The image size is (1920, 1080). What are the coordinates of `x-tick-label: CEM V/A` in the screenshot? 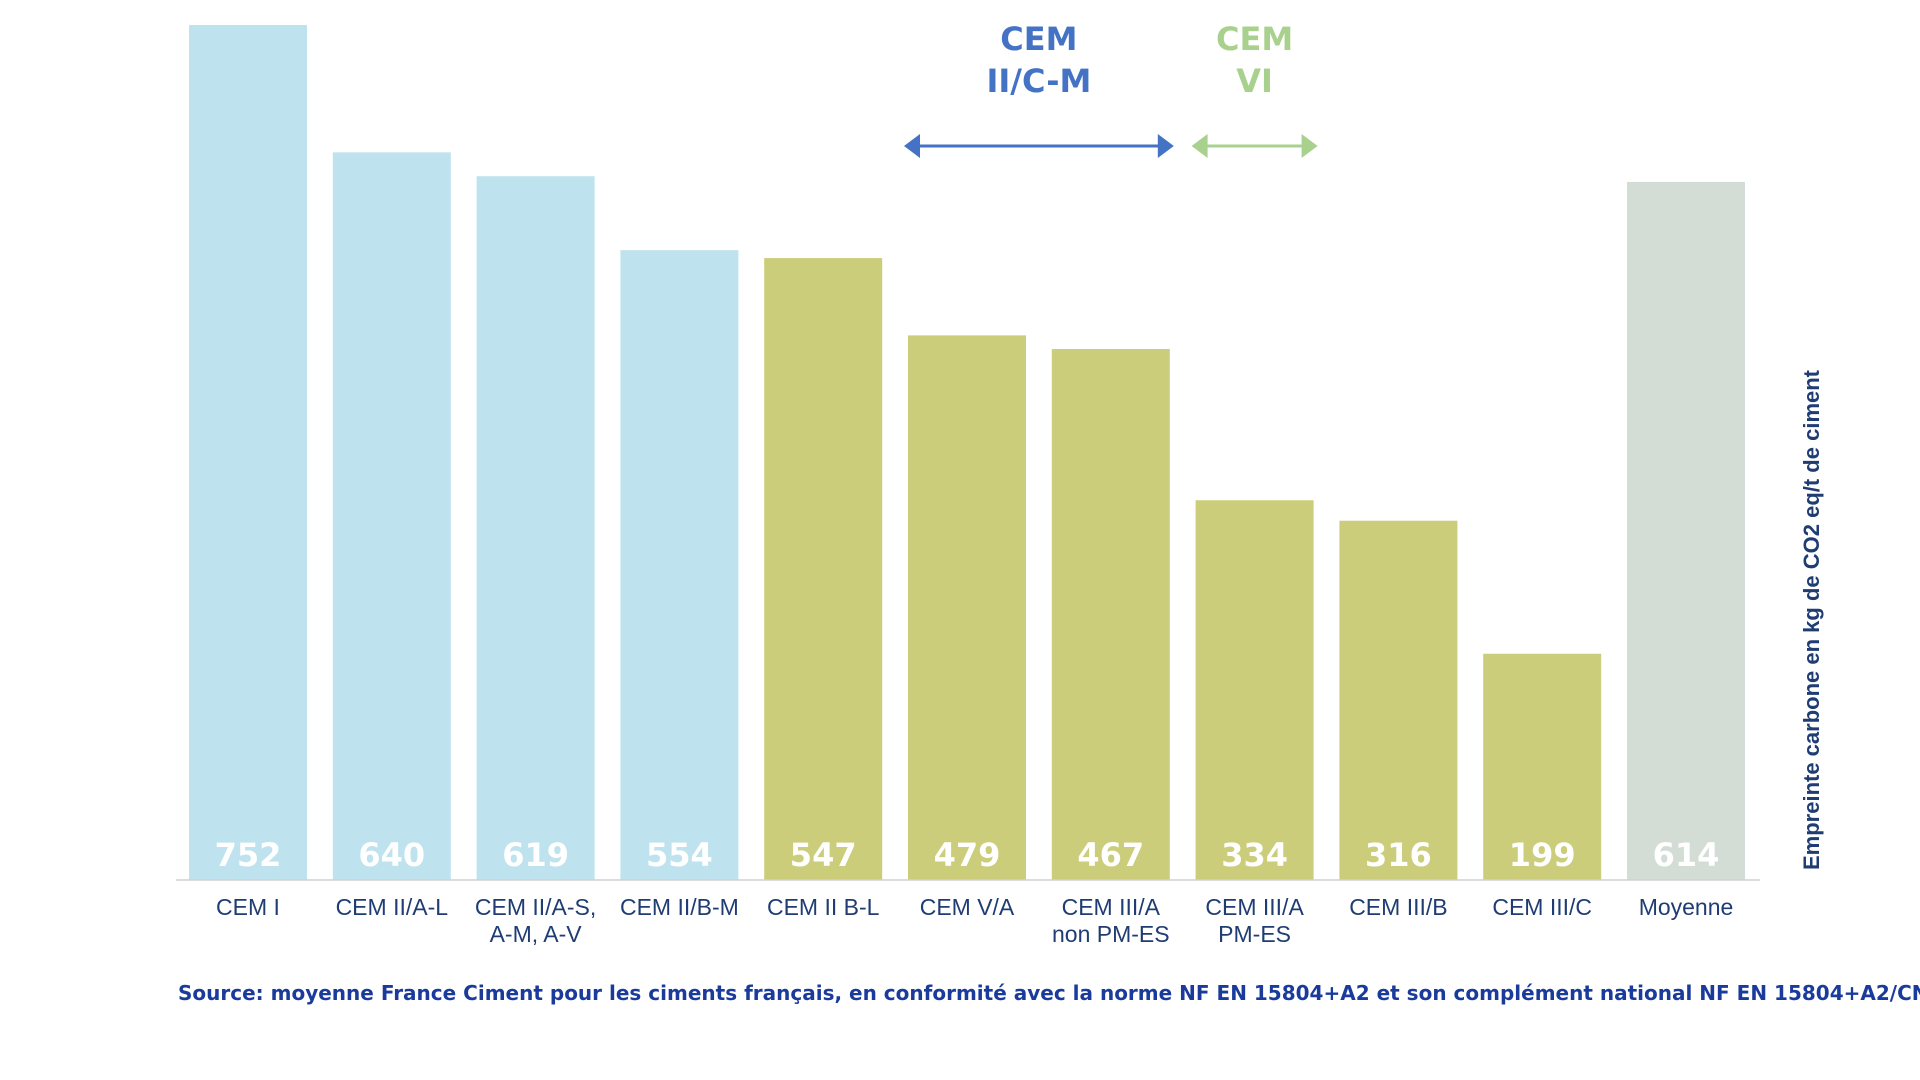 It's located at (967, 907).